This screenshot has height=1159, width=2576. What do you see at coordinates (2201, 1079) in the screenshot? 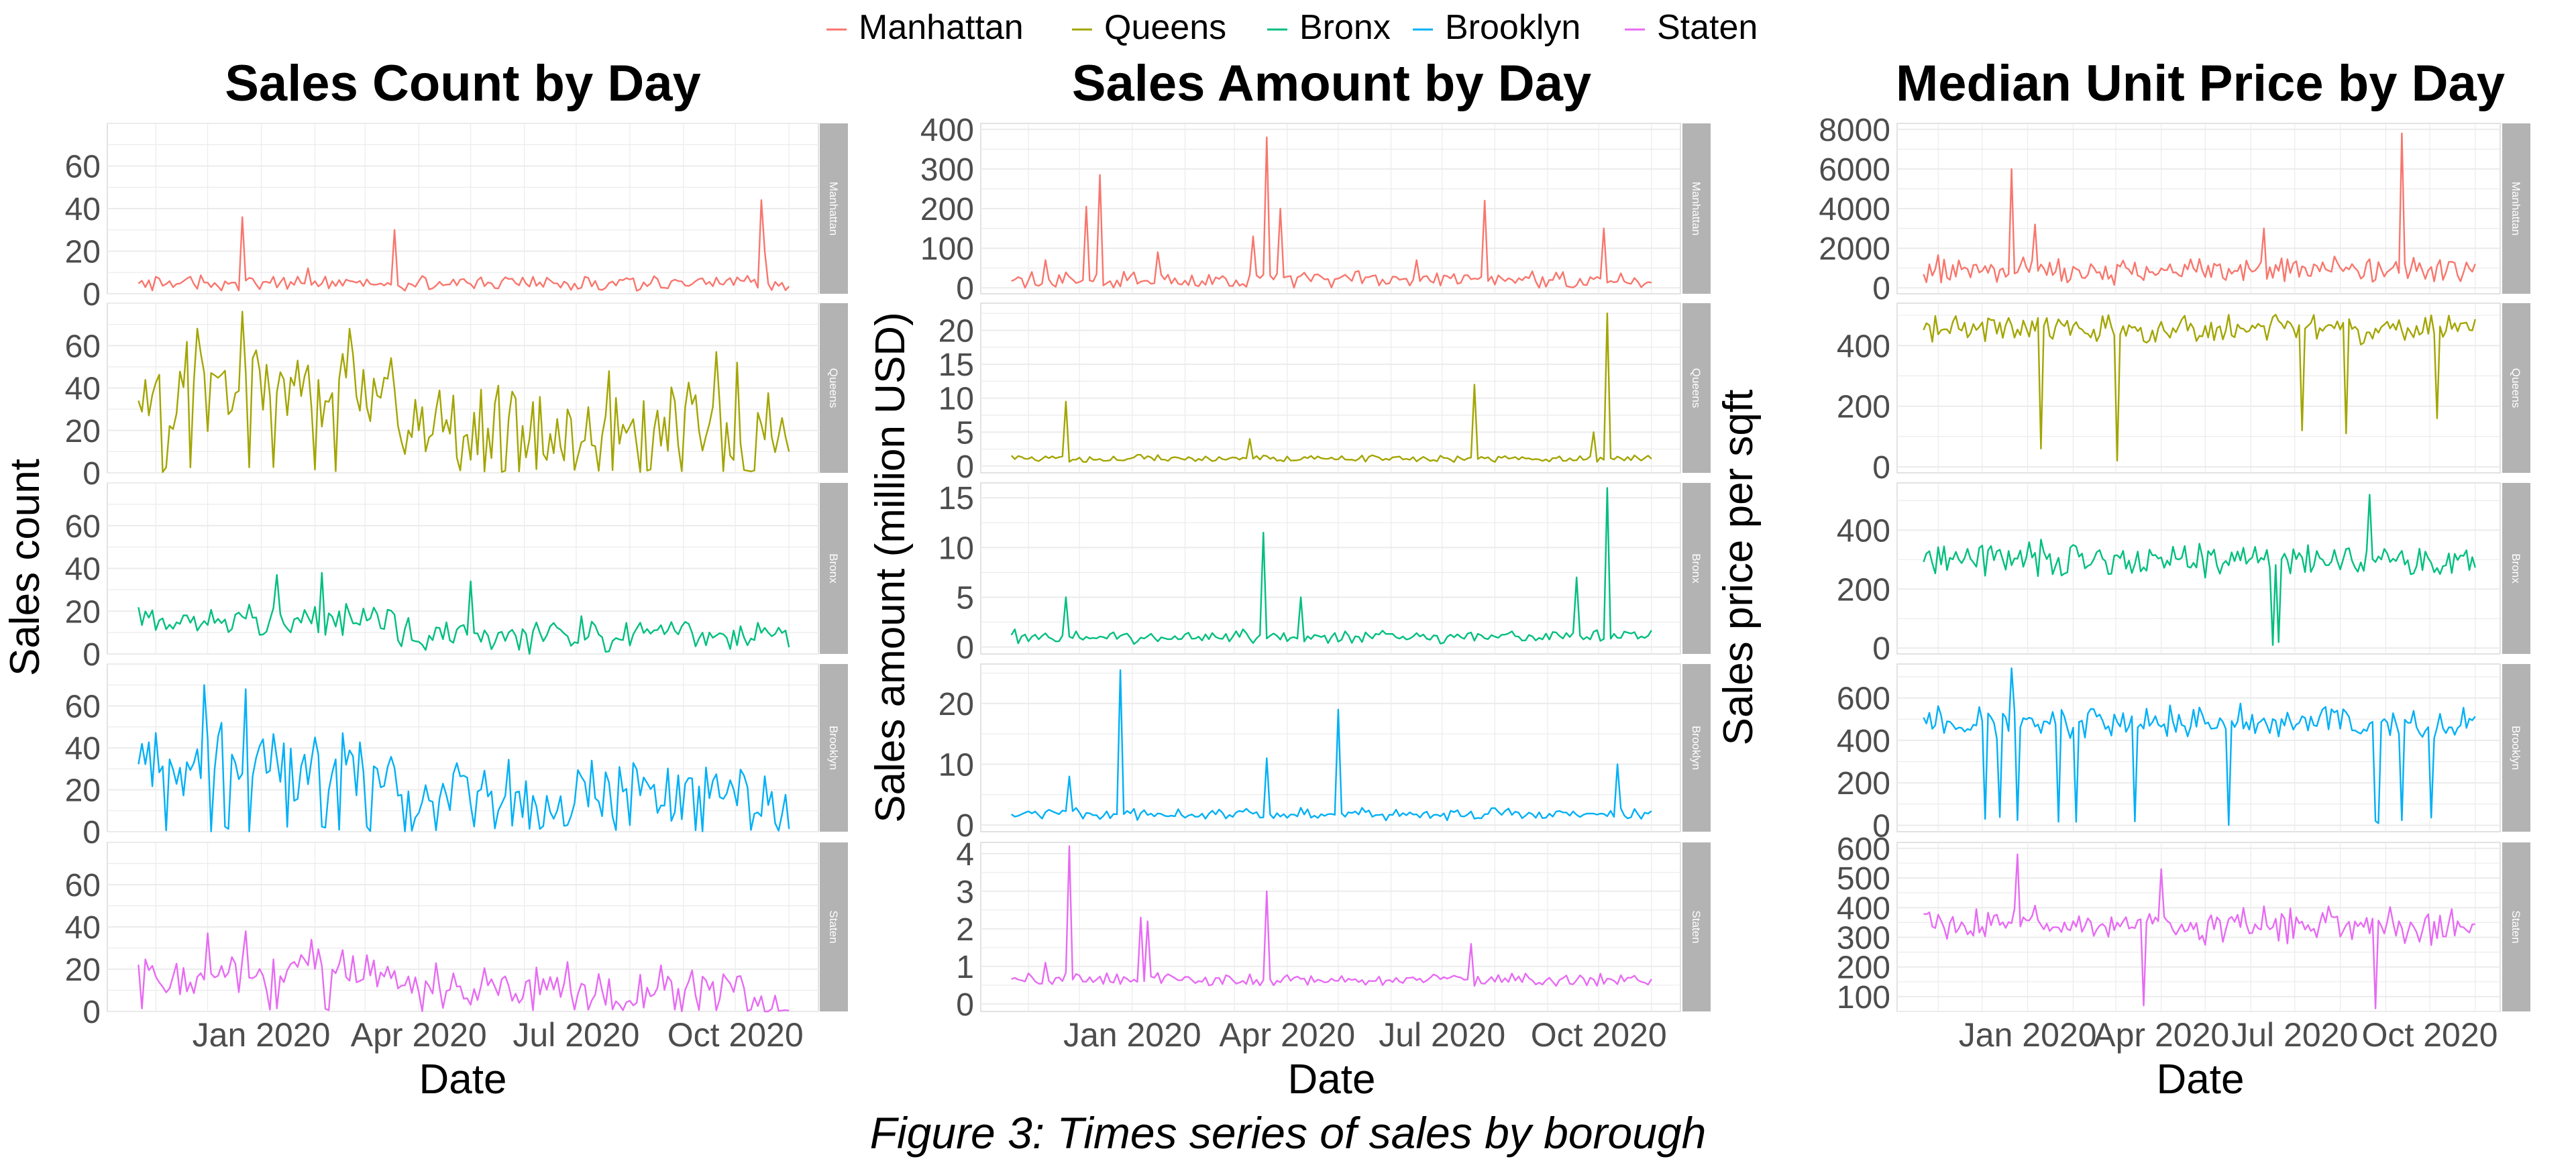
I see `x-axis-label: Date` at bounding box center [2201, 1079].